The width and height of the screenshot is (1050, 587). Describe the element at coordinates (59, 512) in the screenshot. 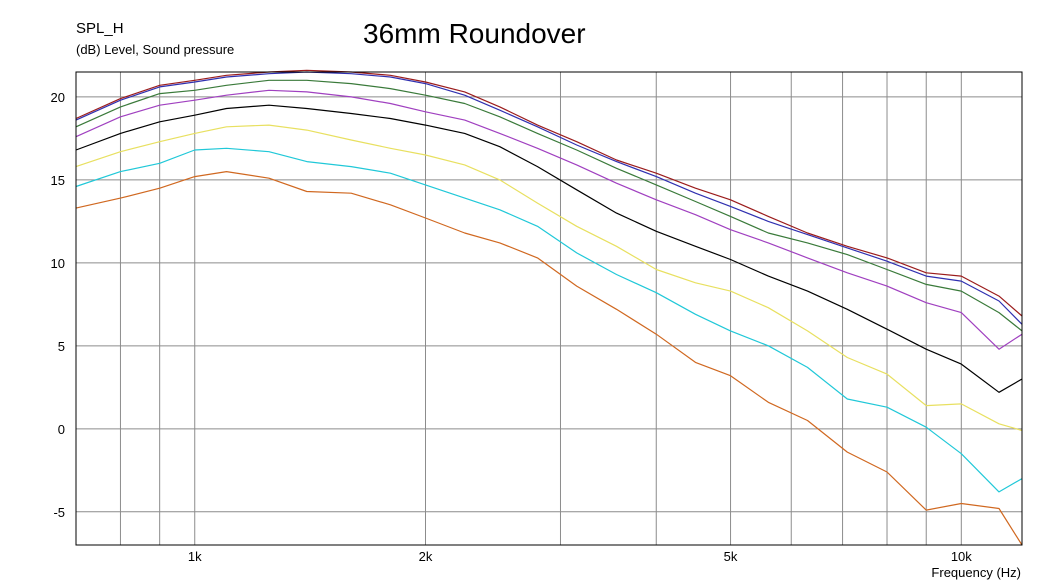

I see `y-tick-label: -5` at that location.